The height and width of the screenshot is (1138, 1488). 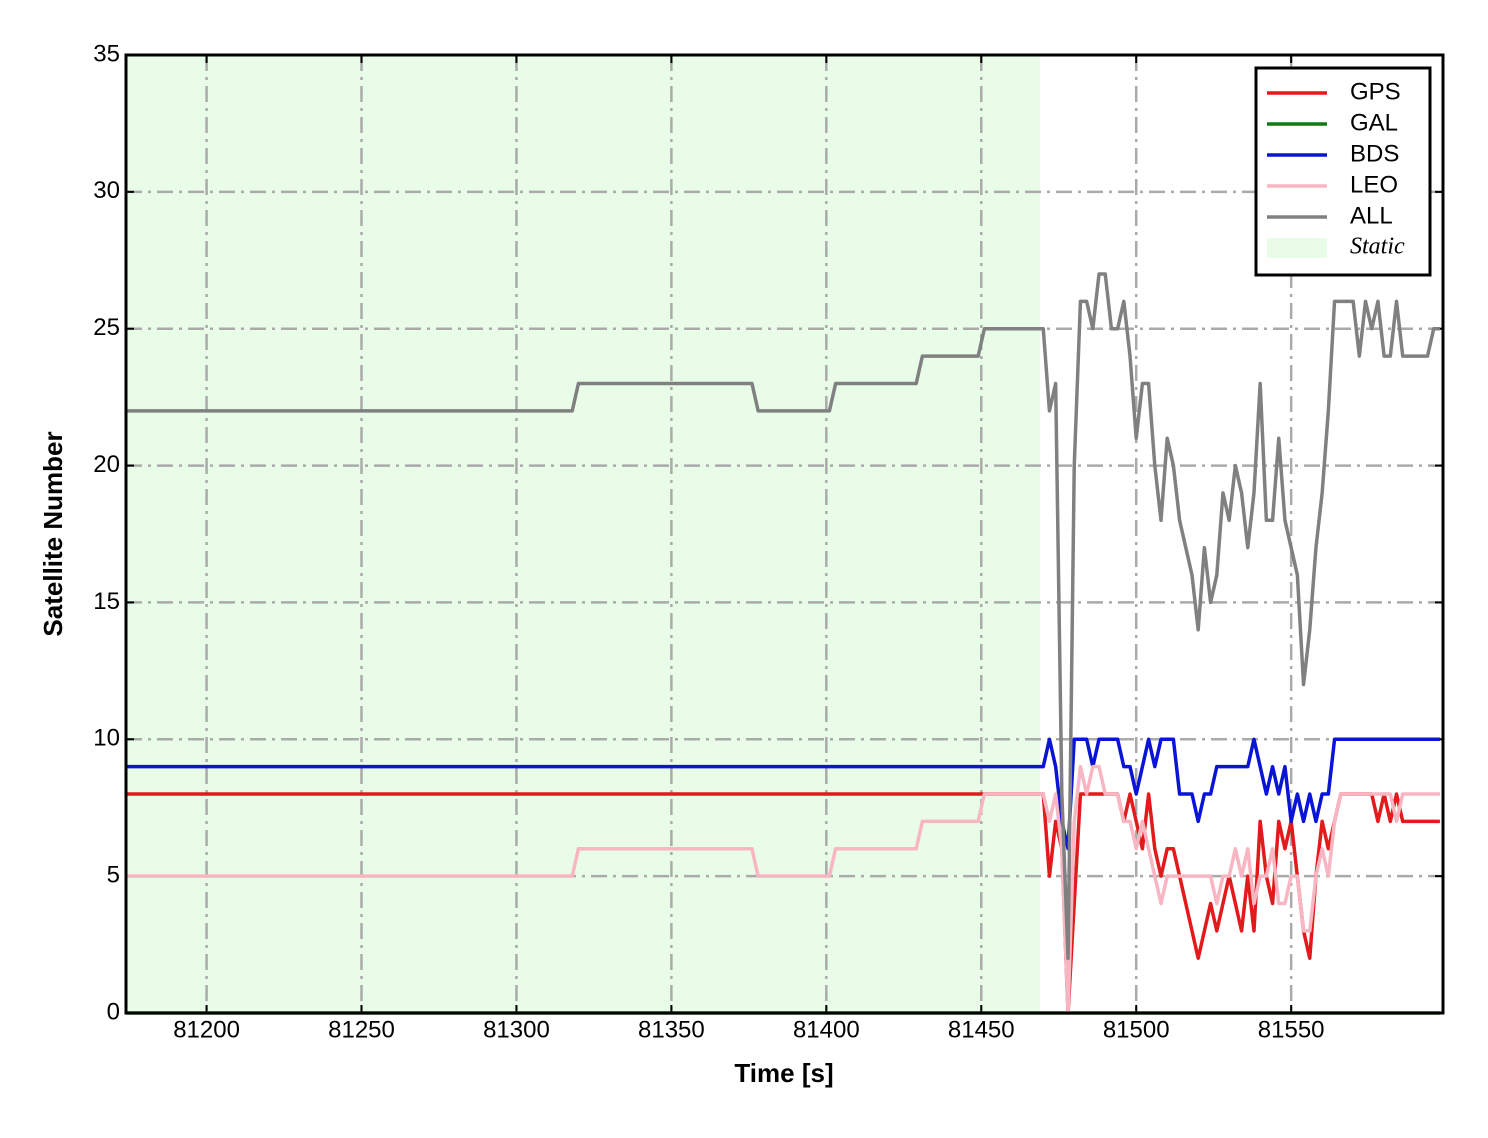 What do you see at coordinates (113, 1011) in the screenshot?
I see `y-tick-label: 0` at bounding box center [113, 1011].